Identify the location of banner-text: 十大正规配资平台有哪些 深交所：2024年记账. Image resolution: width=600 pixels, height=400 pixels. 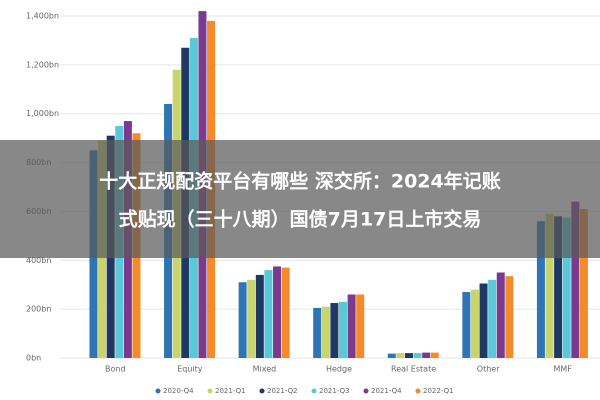
(300, 181).